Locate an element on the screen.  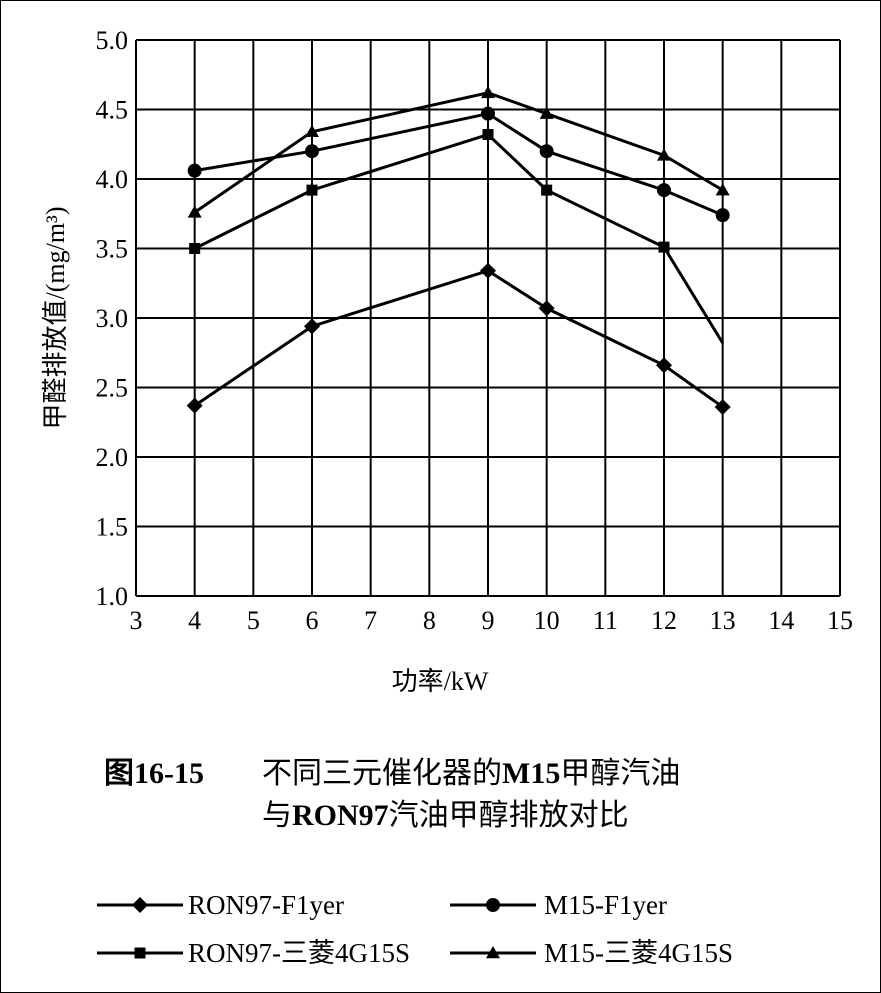
caption-text-1: 不同三元催化器的M15甲醇汽油 is located at coordinates (471, 773).